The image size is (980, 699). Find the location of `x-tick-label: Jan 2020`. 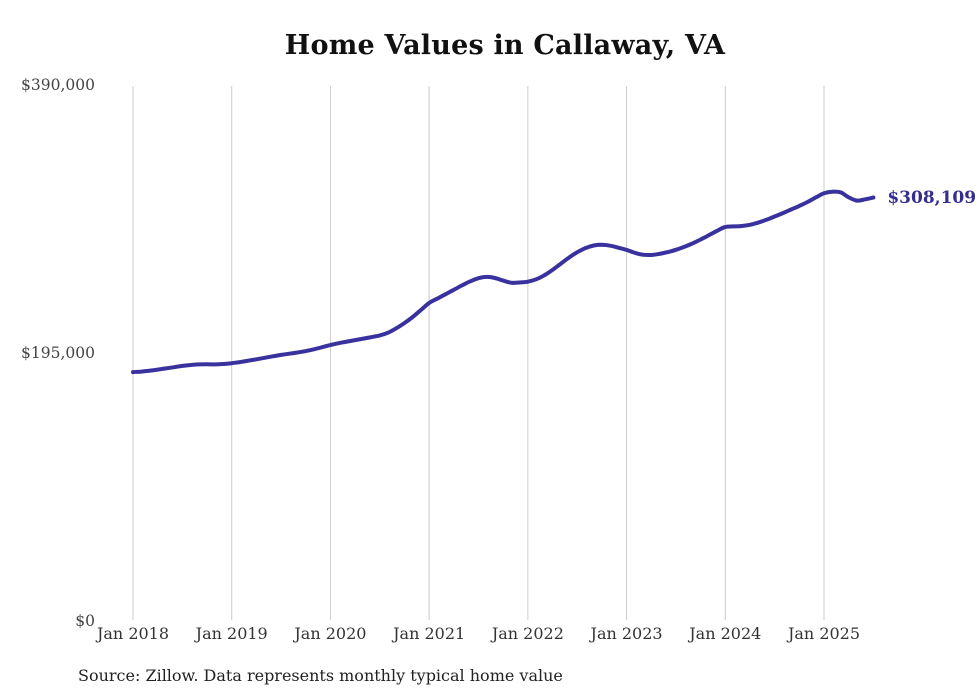

x-tick-label: Jan 2020 is located at coordinates (330, 633).